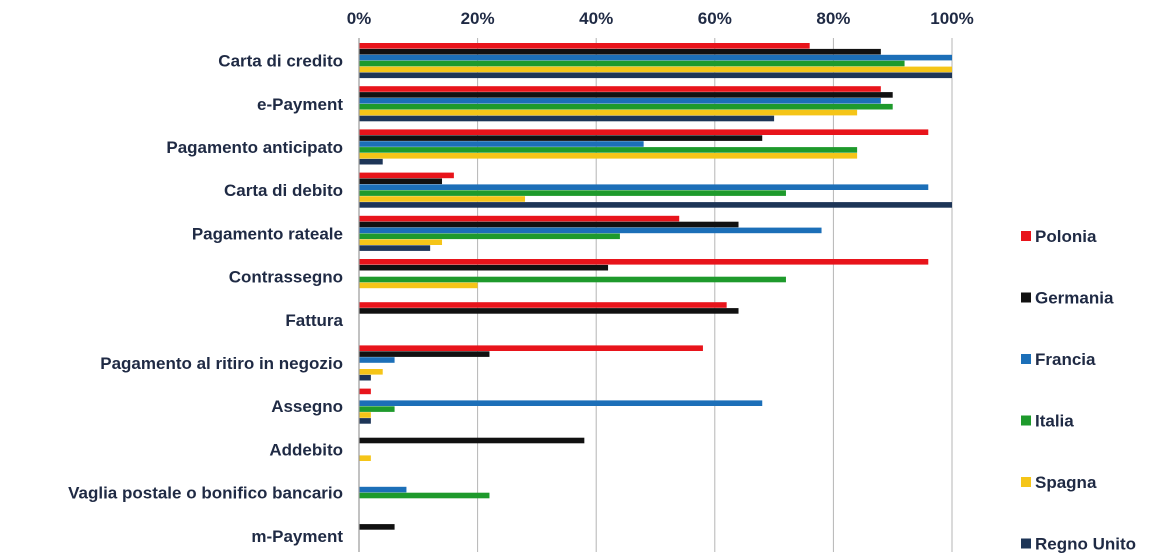 The width and height of the screenshot is (1160, 560). I want to click on legend-label: Spagna, so click(1066, 482).